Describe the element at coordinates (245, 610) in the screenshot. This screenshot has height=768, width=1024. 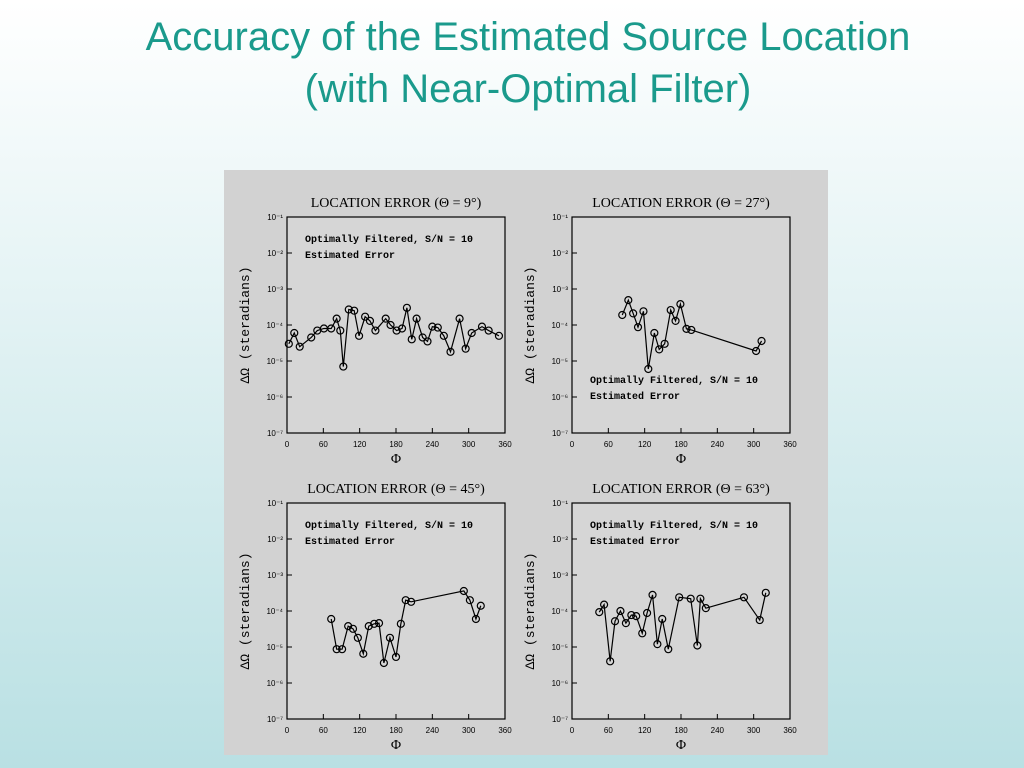
I see `y-axis-label: ΔΩ (steradians)` at that location.